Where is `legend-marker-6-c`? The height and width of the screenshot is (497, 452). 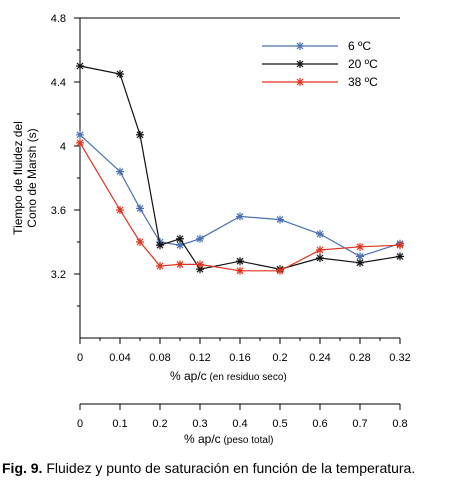 legend-marker-6-c is located at coordinates (300, 46).